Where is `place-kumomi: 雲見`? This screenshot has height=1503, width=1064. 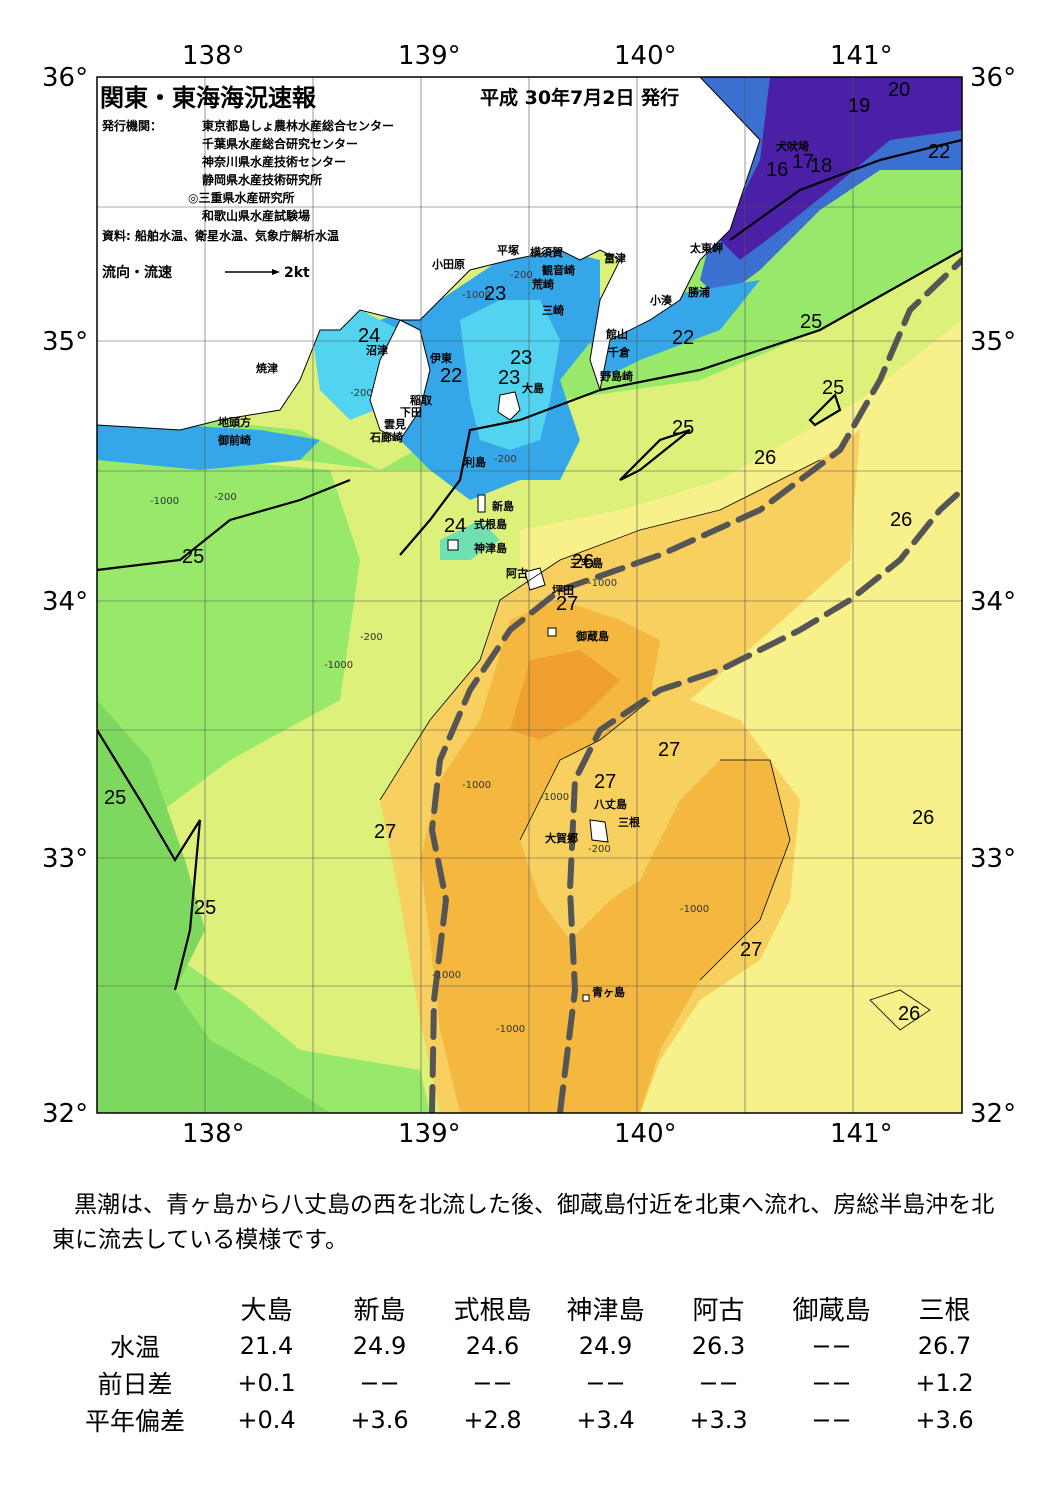 place-kumomi: 雲見 is located at coordinates (395, 424).